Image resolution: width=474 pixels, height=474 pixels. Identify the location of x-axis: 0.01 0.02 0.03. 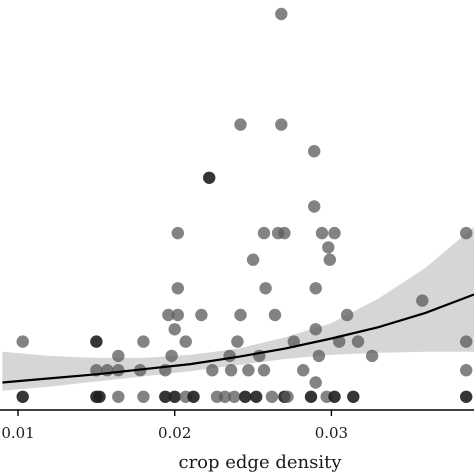
(237, 425).